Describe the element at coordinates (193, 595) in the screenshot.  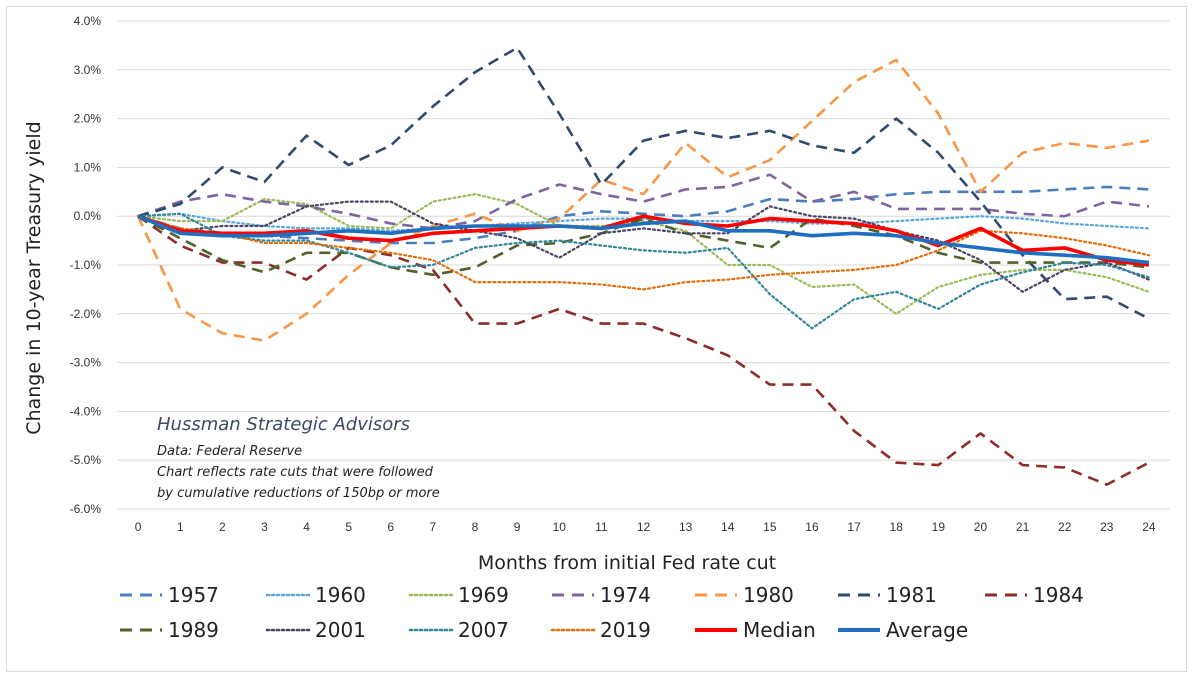
I see `legend-label: 1957` at that location.